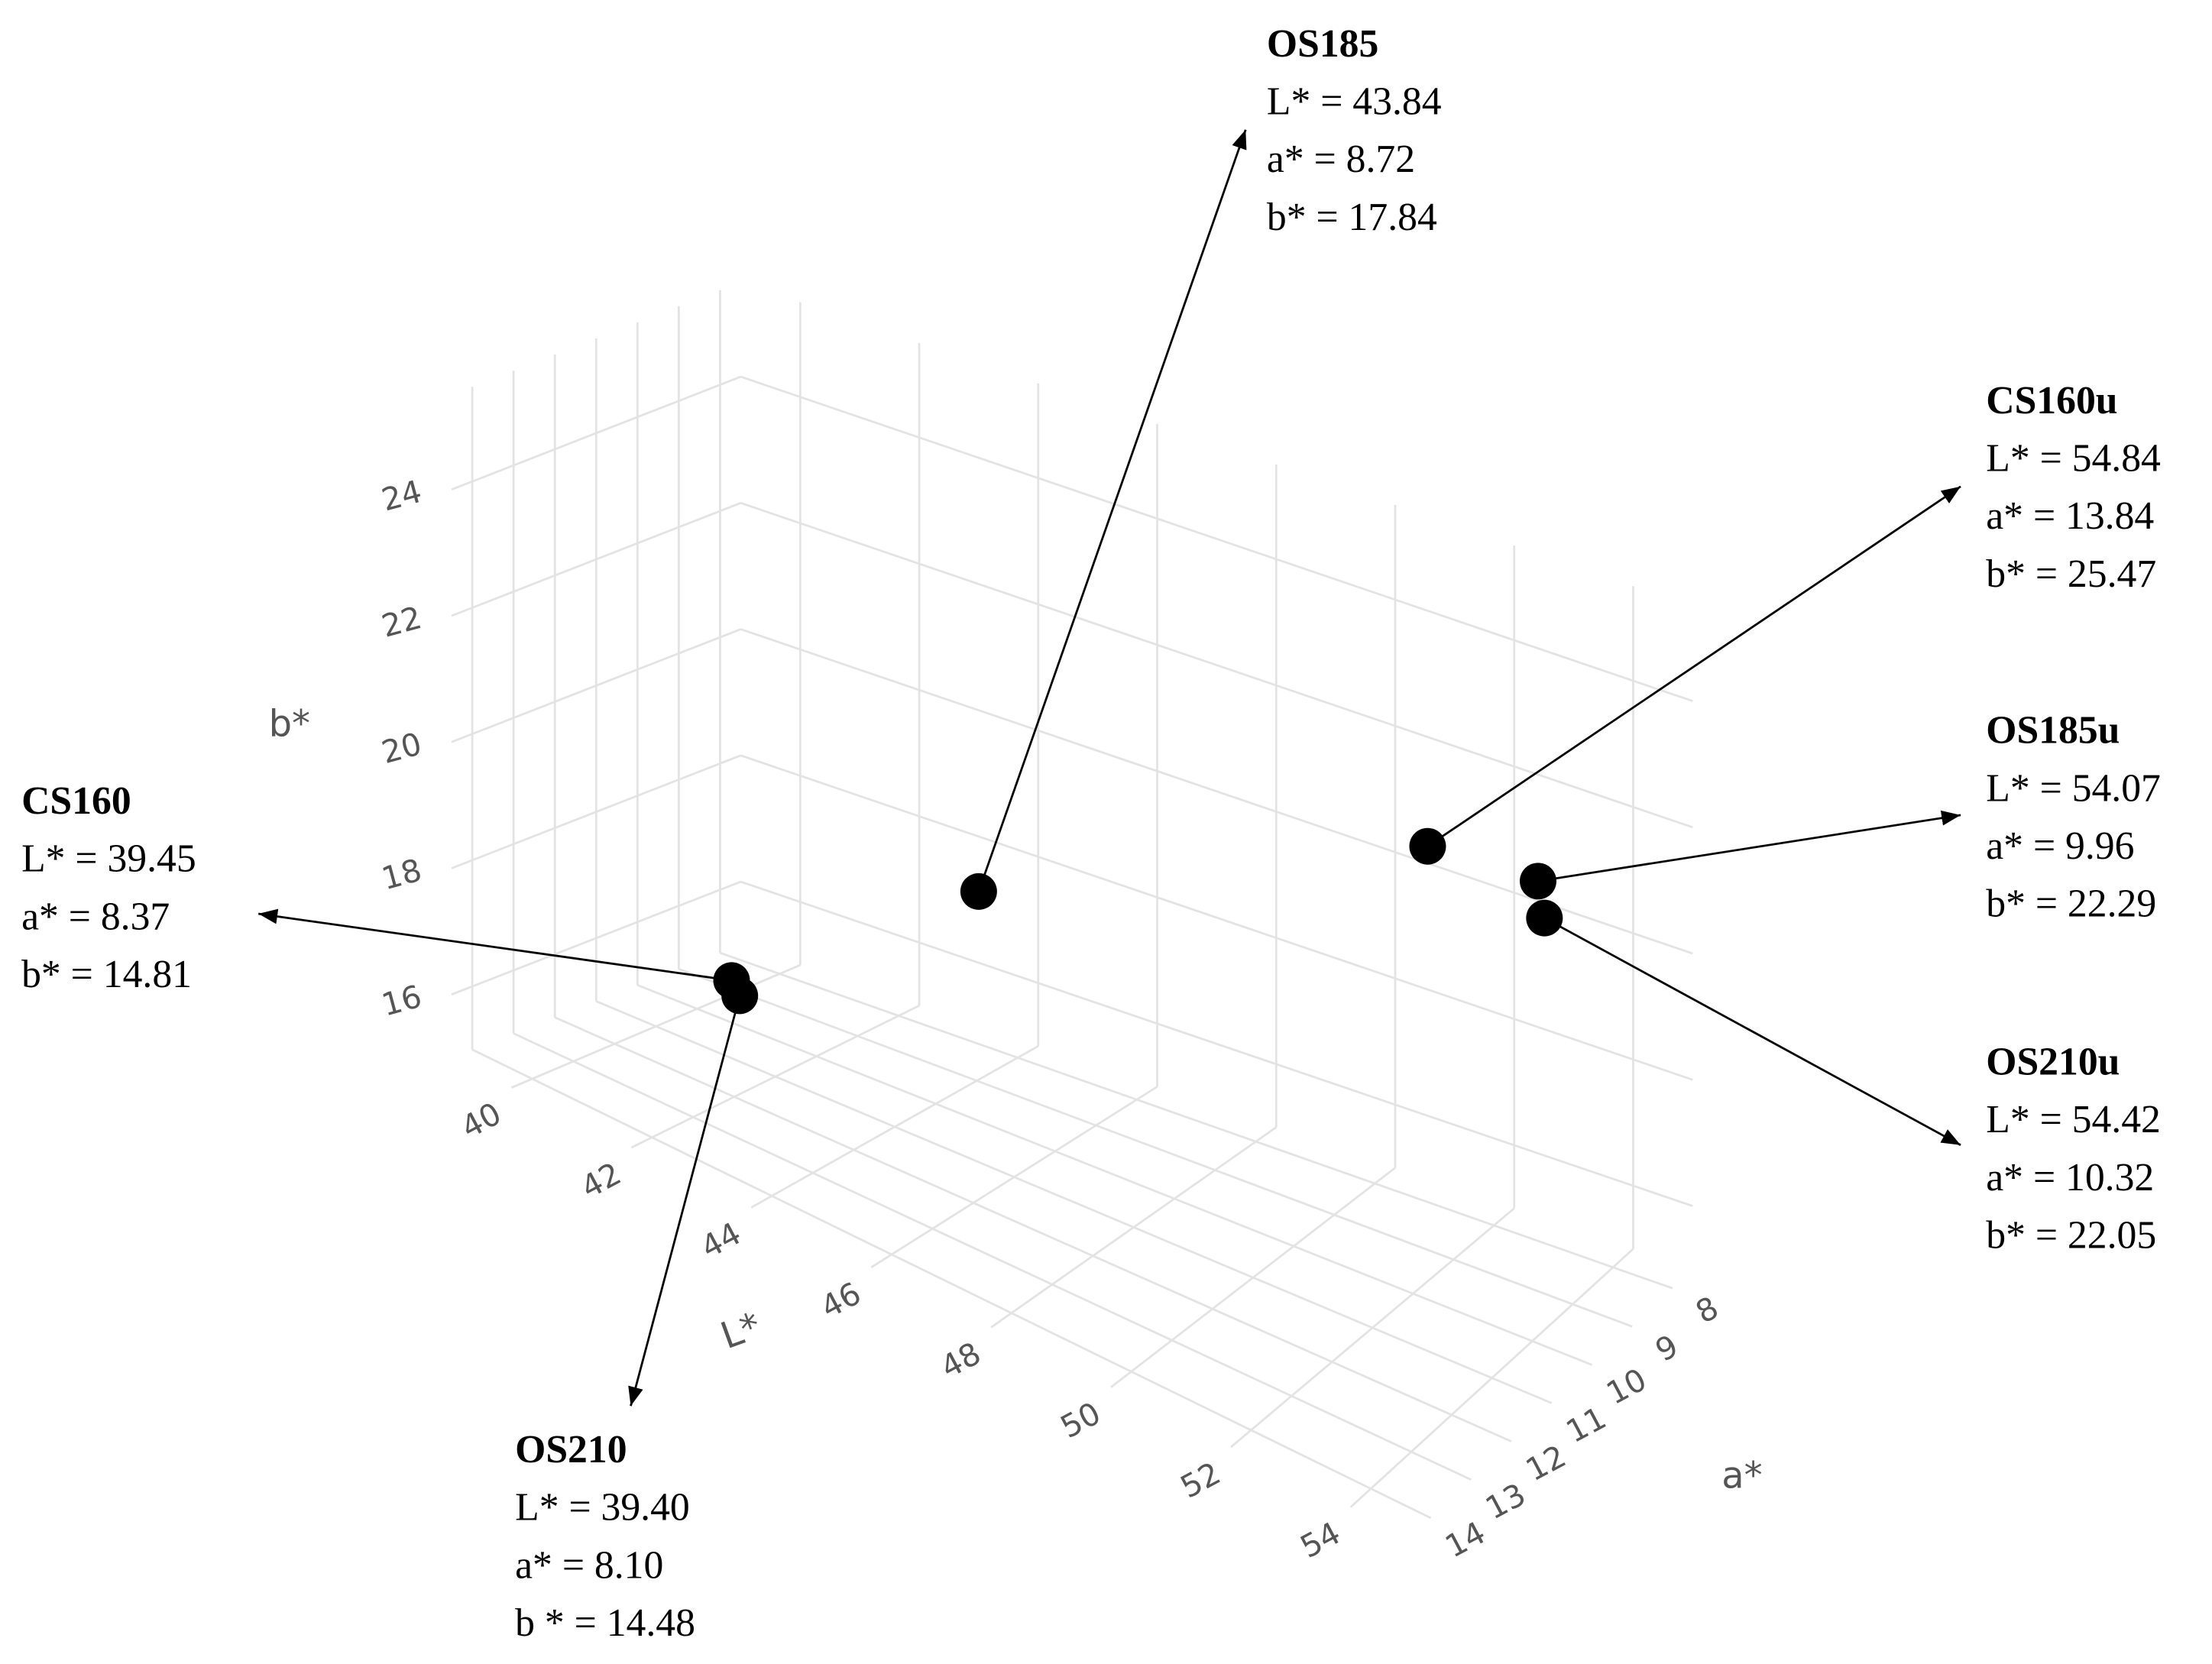 The width and height of the screenshot is (2212, 1664). I want to click on annotation-value: b* = 17.84, so click(1352, 217).